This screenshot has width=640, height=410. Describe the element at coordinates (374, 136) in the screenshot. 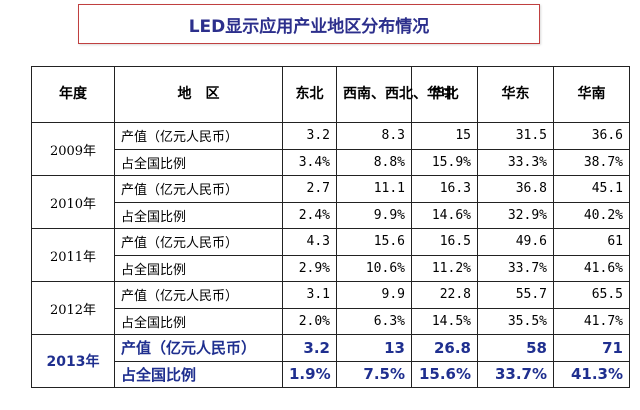

I see `output-southwest-northwest-central: 8.3` at that location.